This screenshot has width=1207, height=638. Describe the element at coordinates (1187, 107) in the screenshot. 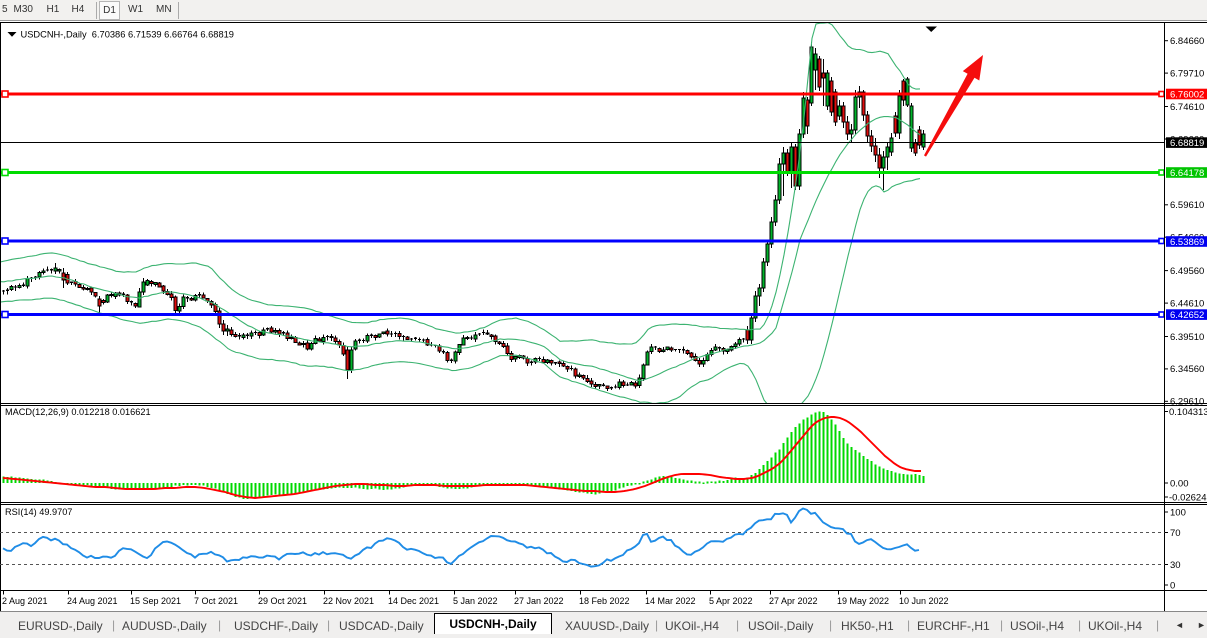

I see `svg-text: 6.74610` at that location.